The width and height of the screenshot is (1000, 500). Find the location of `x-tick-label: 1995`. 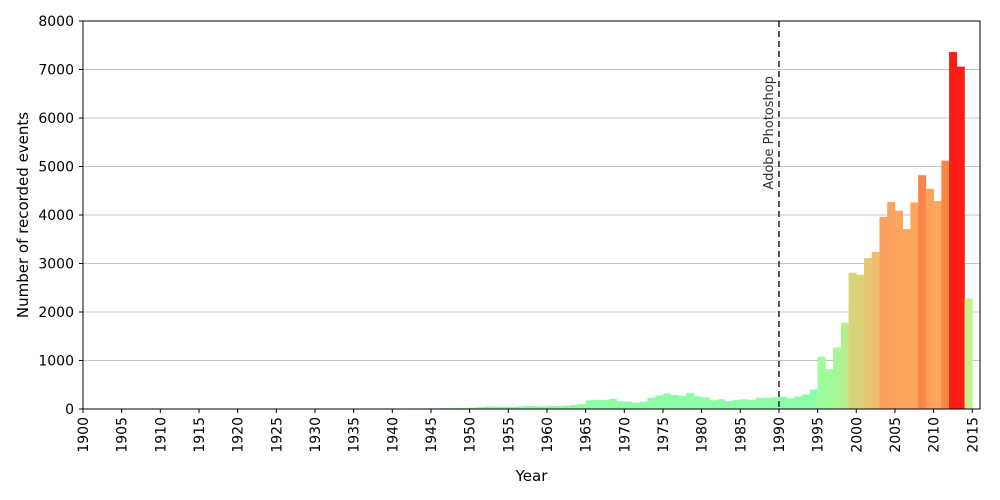

x-tick-label: 1995 is located at coordinates (819, 435).